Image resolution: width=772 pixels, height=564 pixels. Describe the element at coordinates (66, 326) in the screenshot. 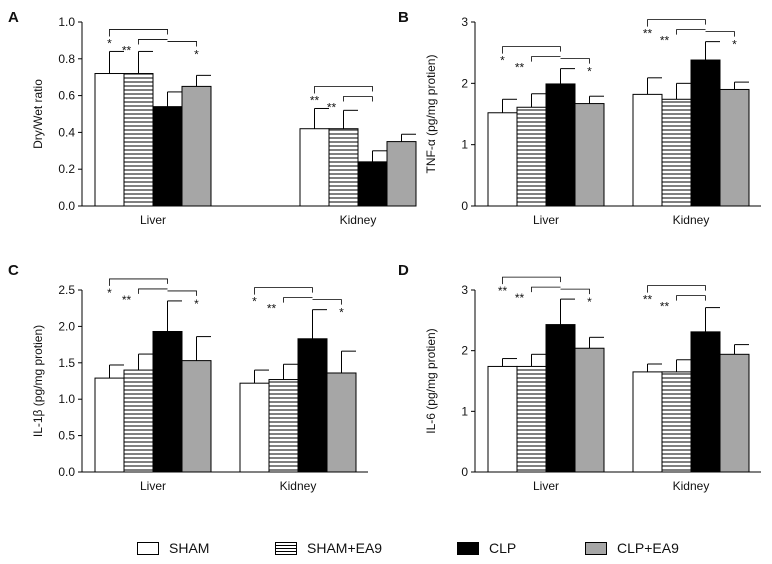

I see `panel-c-y-tick-label: 2.0` at that location.